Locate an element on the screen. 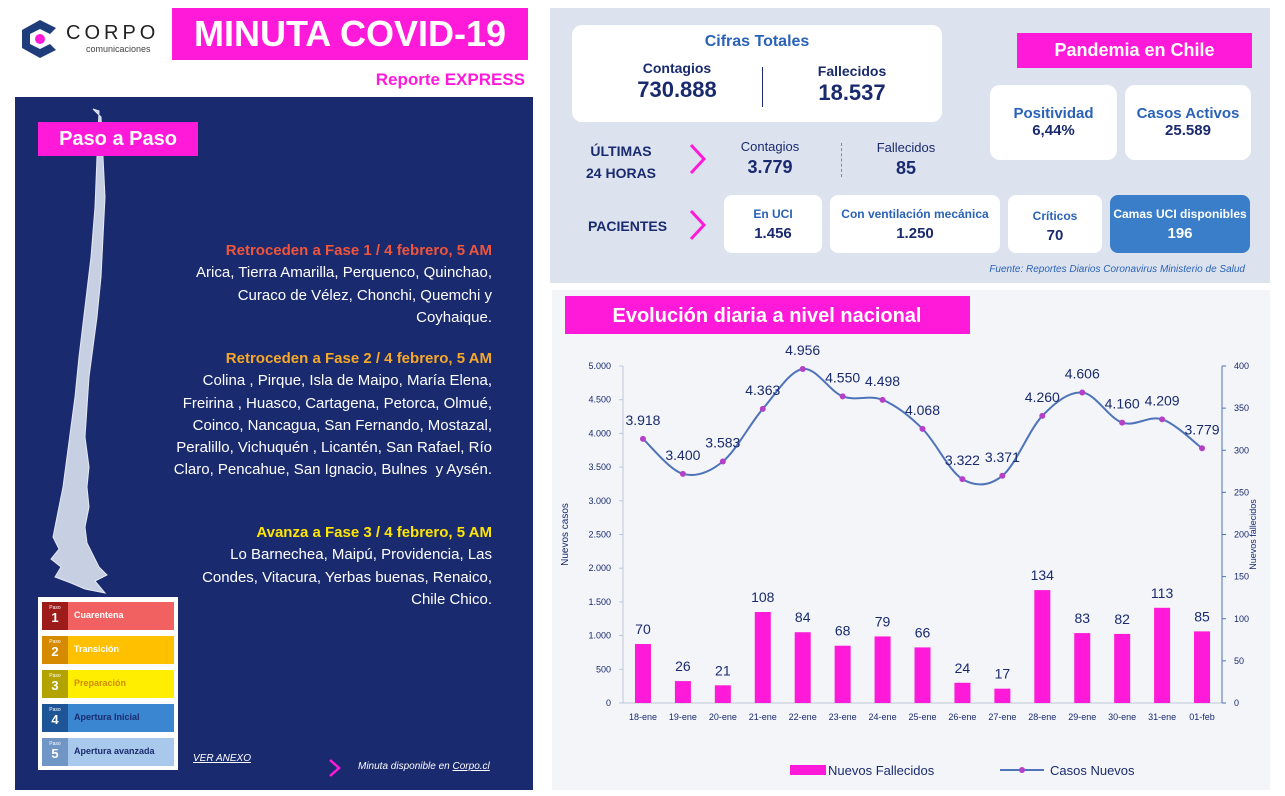 This screenshot has height=796, width=1285. card-label: Camas UCI disponibles is located at coordinates (1180, 214).